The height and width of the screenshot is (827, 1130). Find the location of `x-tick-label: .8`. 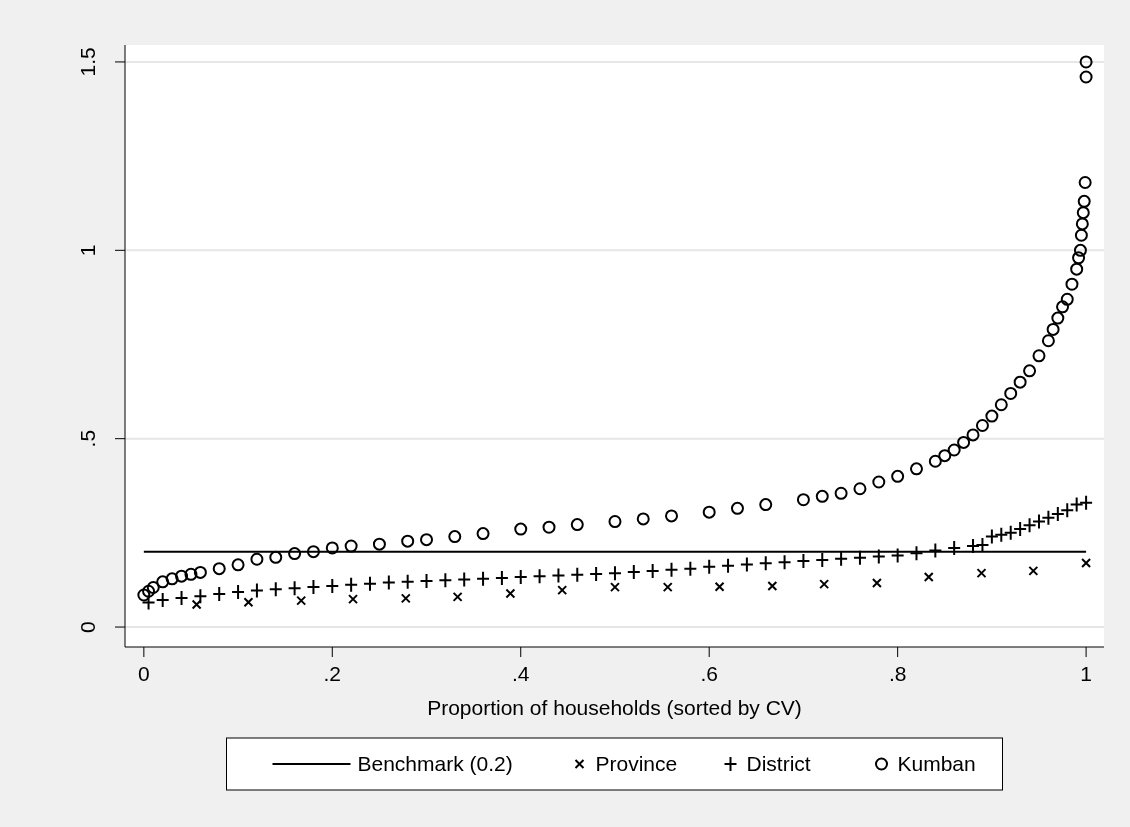

x-tick-label: .8 is located at coordinates (897, 673).